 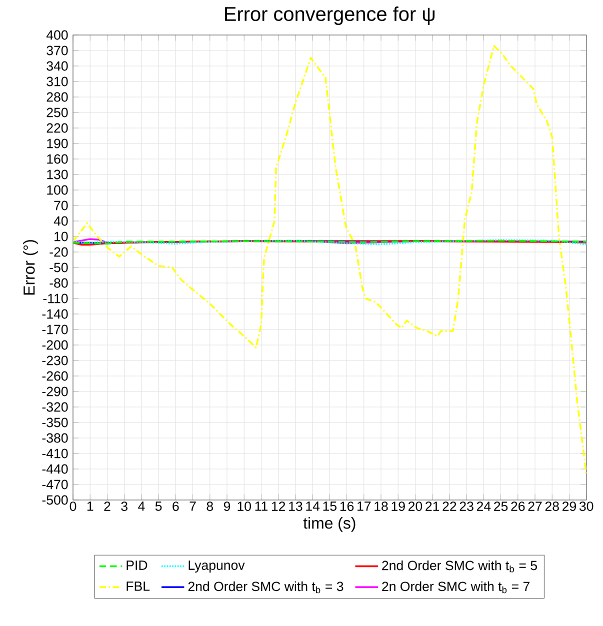 What do you see at coordinates (244, 506) in the screenshot?
I see `x-tick-label: 10` at bounding box center [244, 506].